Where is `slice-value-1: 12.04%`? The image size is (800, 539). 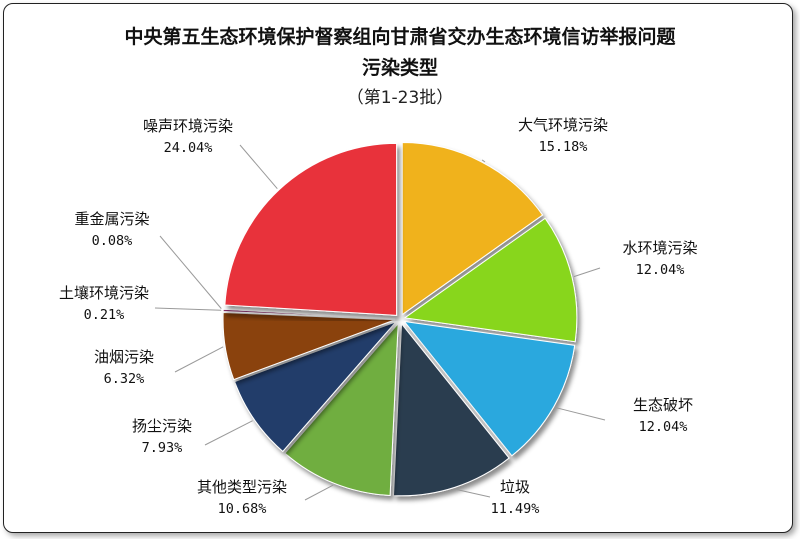
slice-value-1: 12.04% is located at coordinates (660, 270).